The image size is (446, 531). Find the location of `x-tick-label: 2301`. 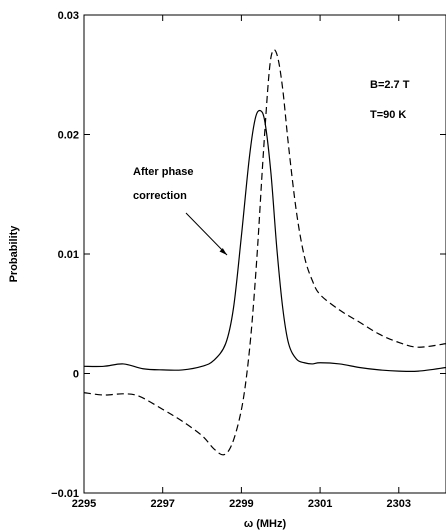

x-tick-label: 2301 is located at coordinates (320, 504).